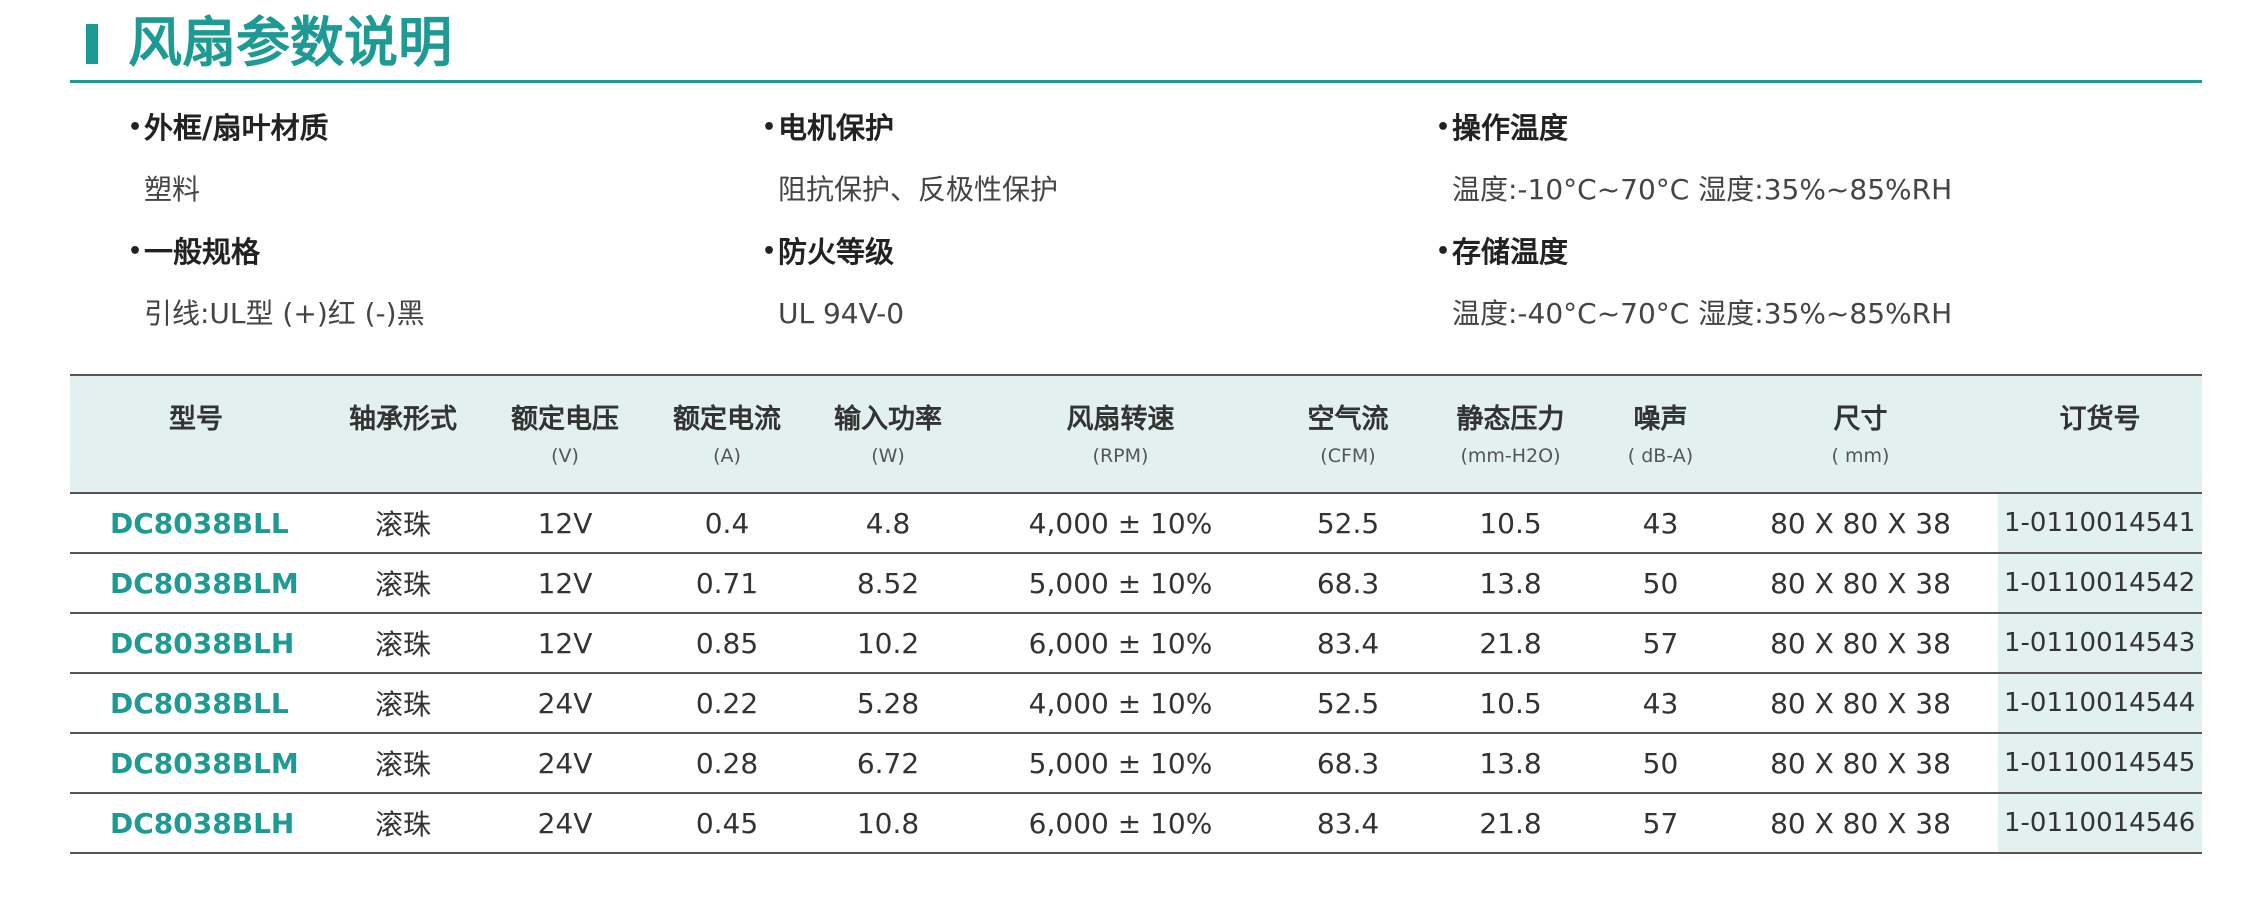  I want to click on spec-fire-rating: 防火等级 UL 94V-0, so click(833, 283).